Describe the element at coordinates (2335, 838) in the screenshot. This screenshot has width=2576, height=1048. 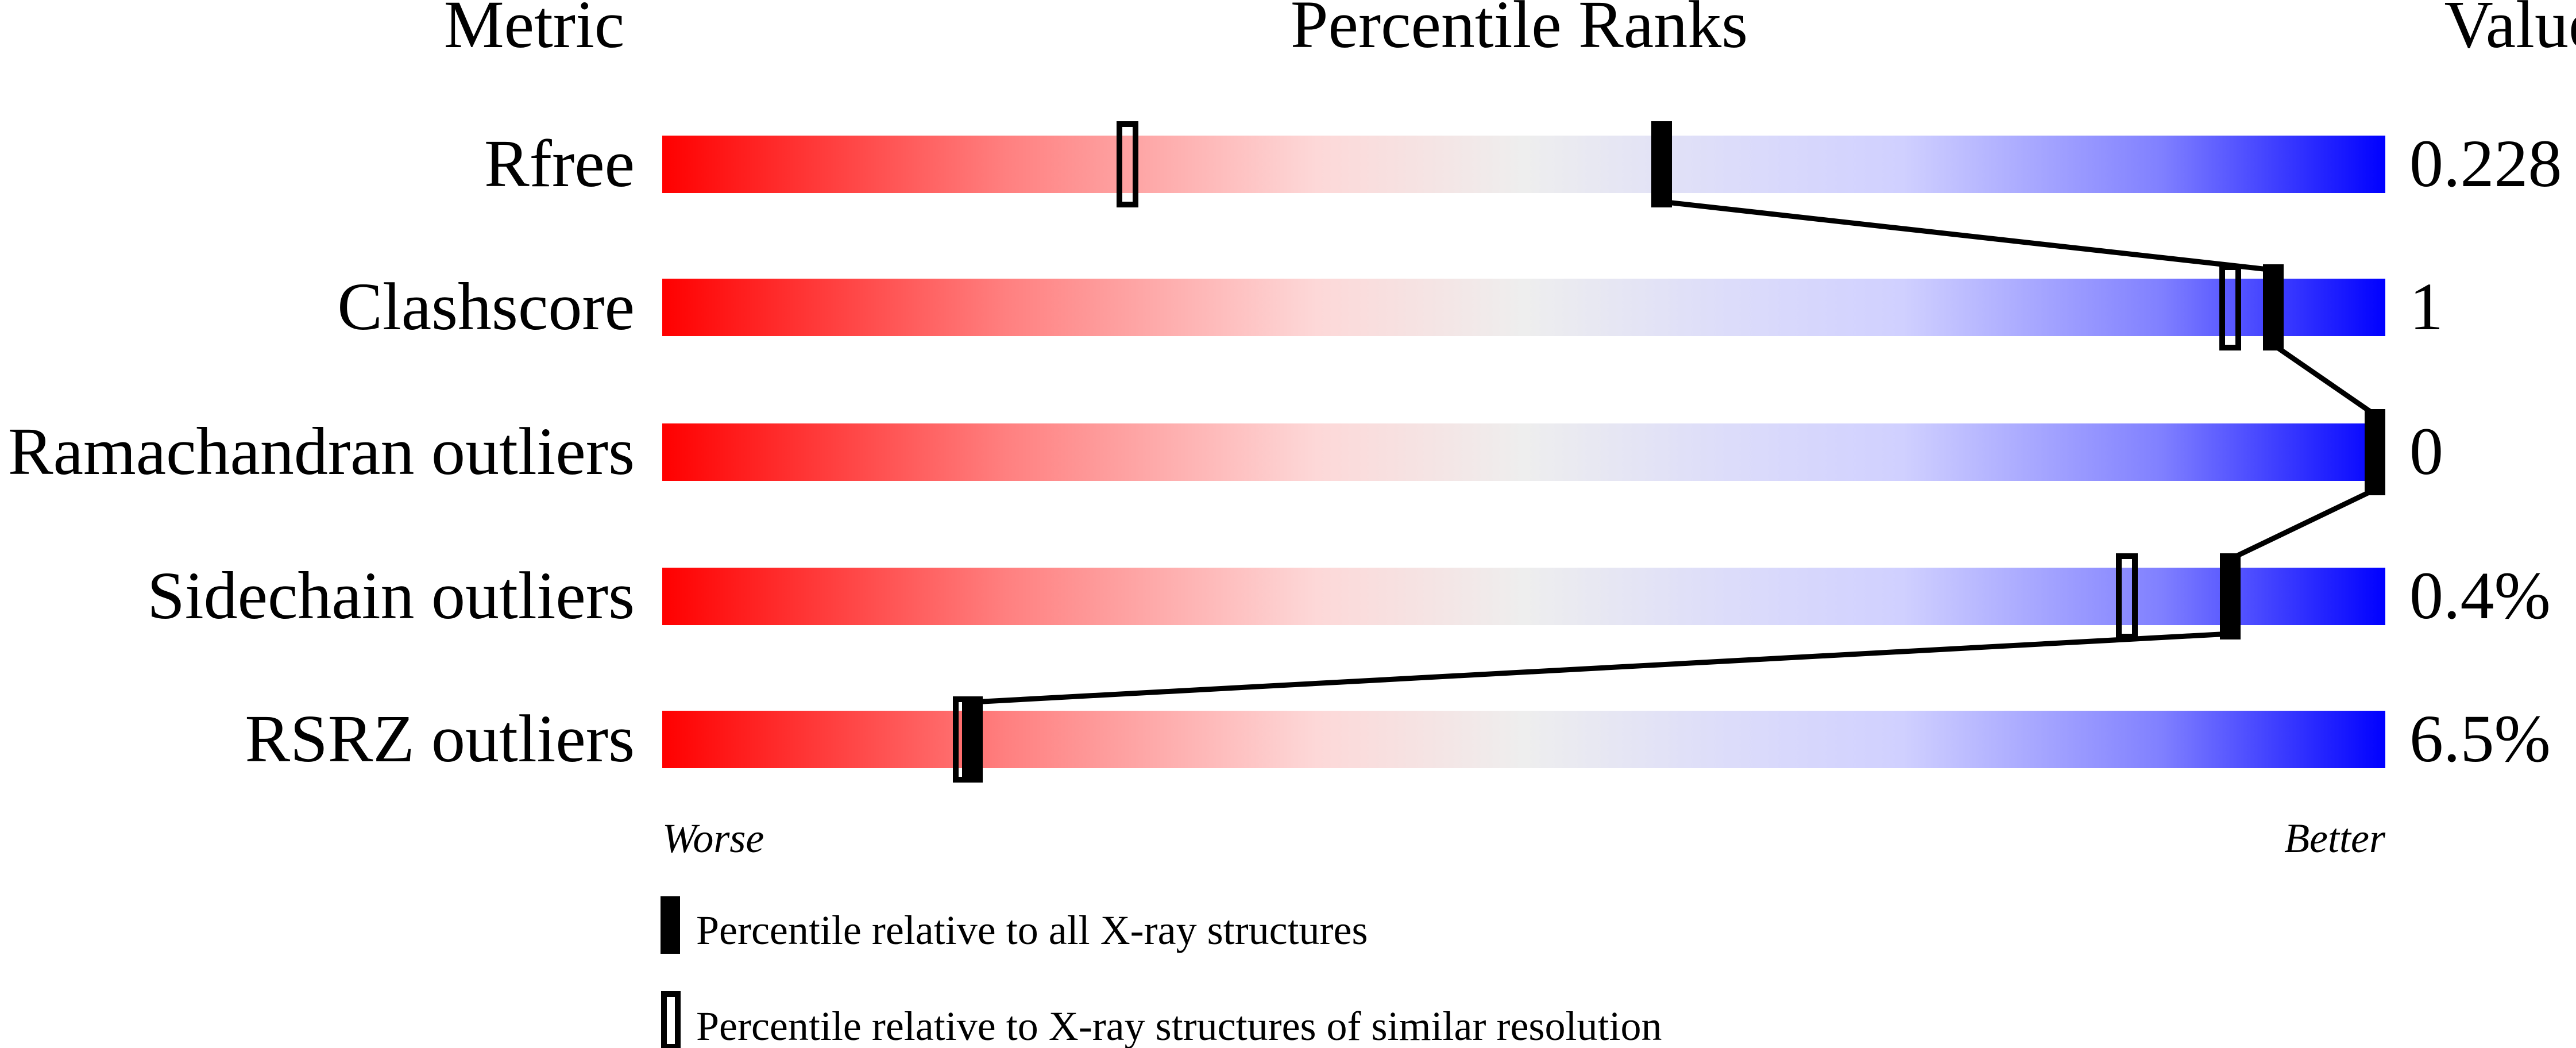
I see `better-label: Better` at that location.